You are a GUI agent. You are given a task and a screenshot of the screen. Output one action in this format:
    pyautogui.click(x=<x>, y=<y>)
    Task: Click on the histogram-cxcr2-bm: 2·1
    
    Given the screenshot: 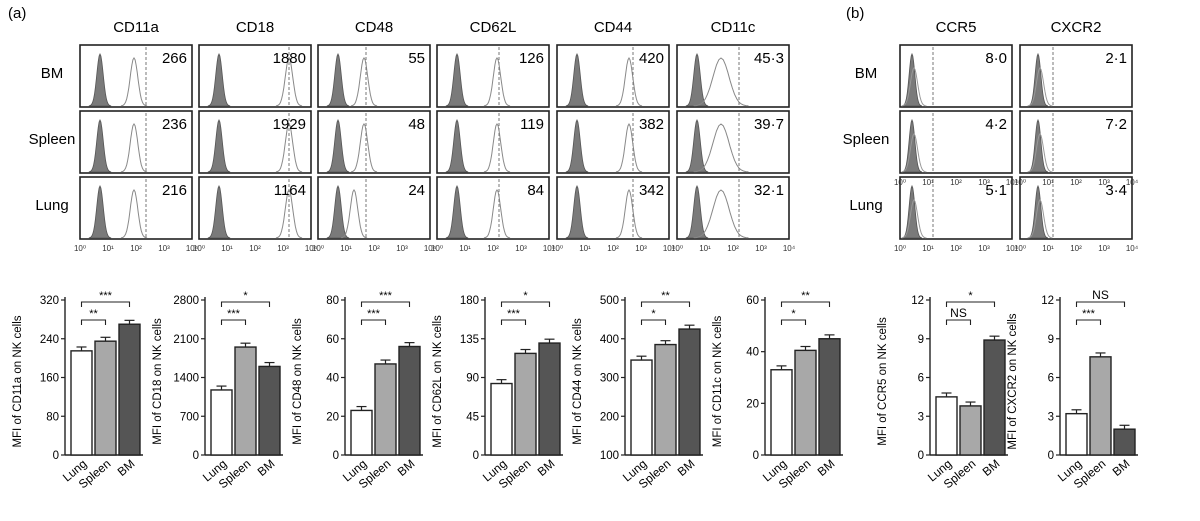 What is the action you would take?
    pyautogui.click(x=1076, y=76)
    